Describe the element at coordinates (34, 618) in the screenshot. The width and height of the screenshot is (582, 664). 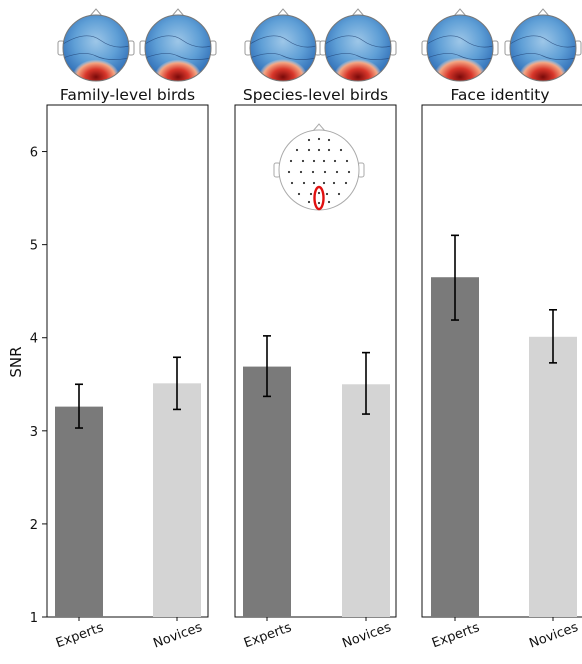
I see `y-tick-label: 1` at that location.